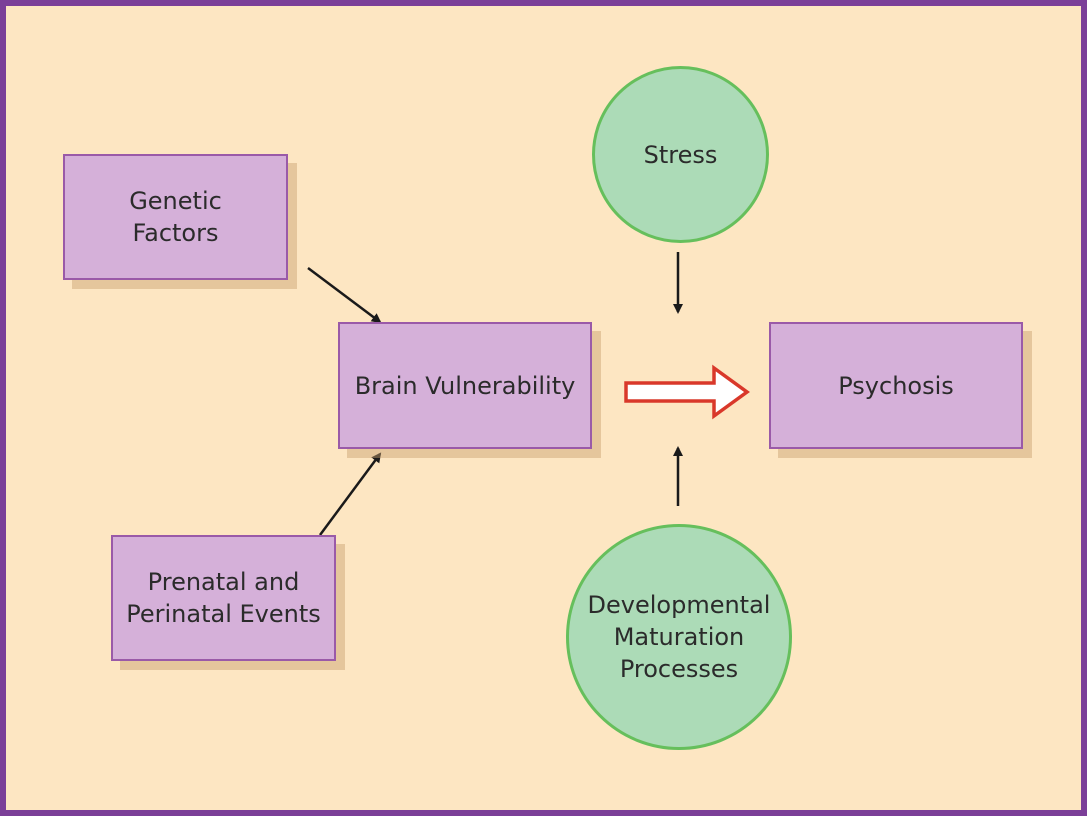 Image resolution: width=1087 pixels, height=816 pixels. I want to click on genetic-factors-box: Genetic Factors, so click(175, 217).